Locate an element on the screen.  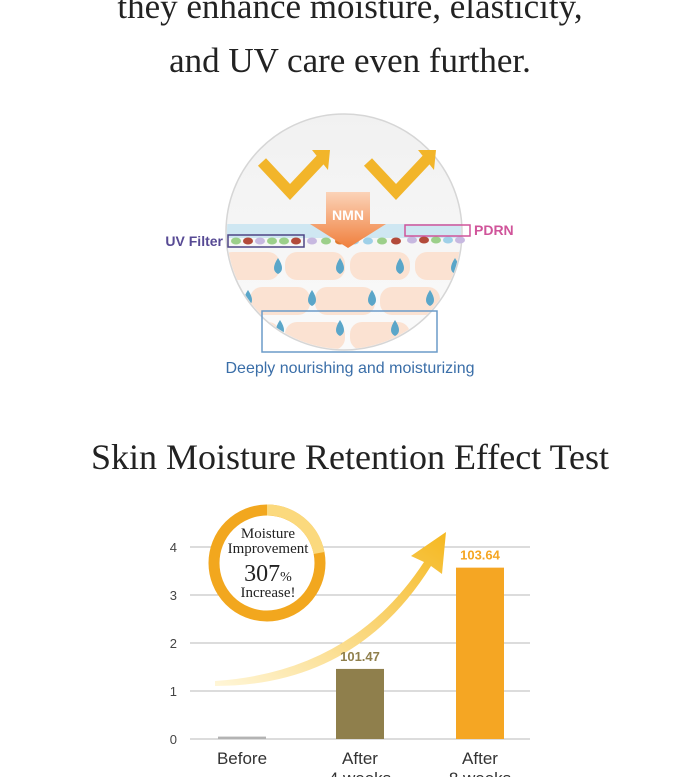
badge: Moisture Improvement 307% Increase! is located at coordinates (267, 563).